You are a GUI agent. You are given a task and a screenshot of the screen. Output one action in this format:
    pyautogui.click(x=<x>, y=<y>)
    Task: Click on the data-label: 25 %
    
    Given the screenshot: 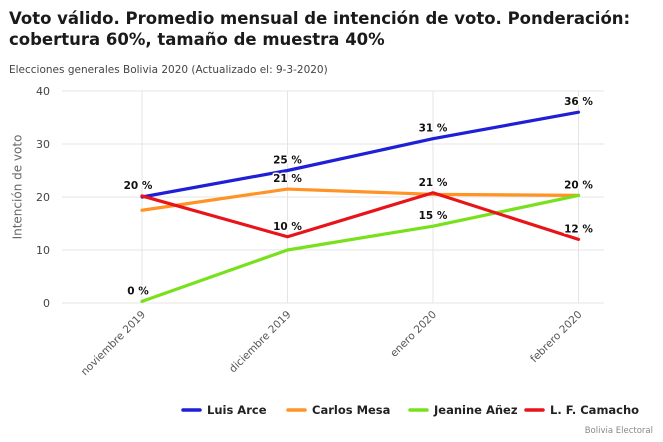 What is the action you would take?
    pyautogui.click(x=287, y=161)
    